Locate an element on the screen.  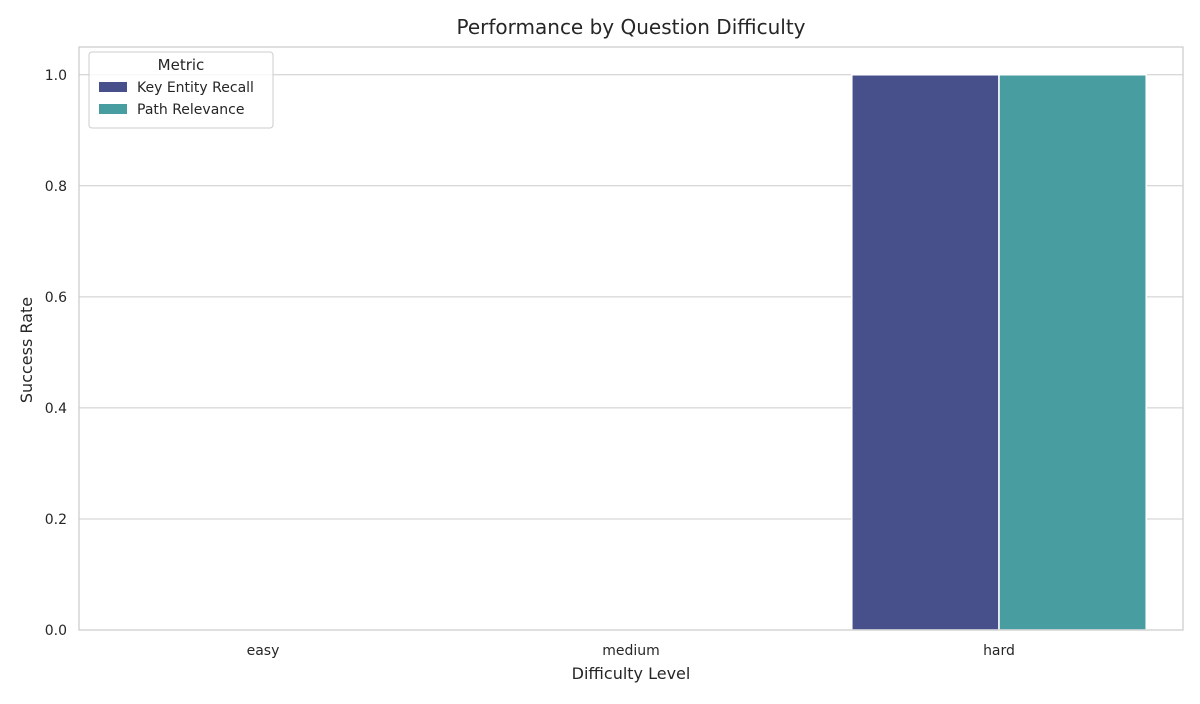
legend-box is located at coordinates (181, 90).